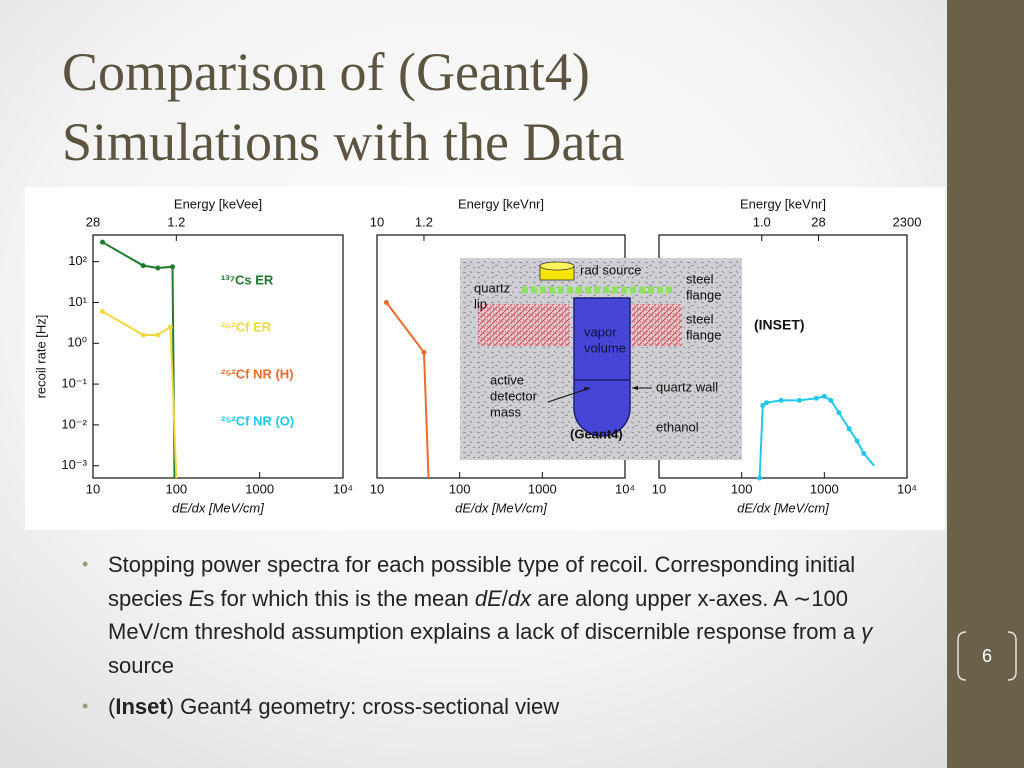 Image resolution: width=1024 pixels, height=768 pixels. I want to click on y-axis-title: recoil rate [Hz], so click(40, 357).